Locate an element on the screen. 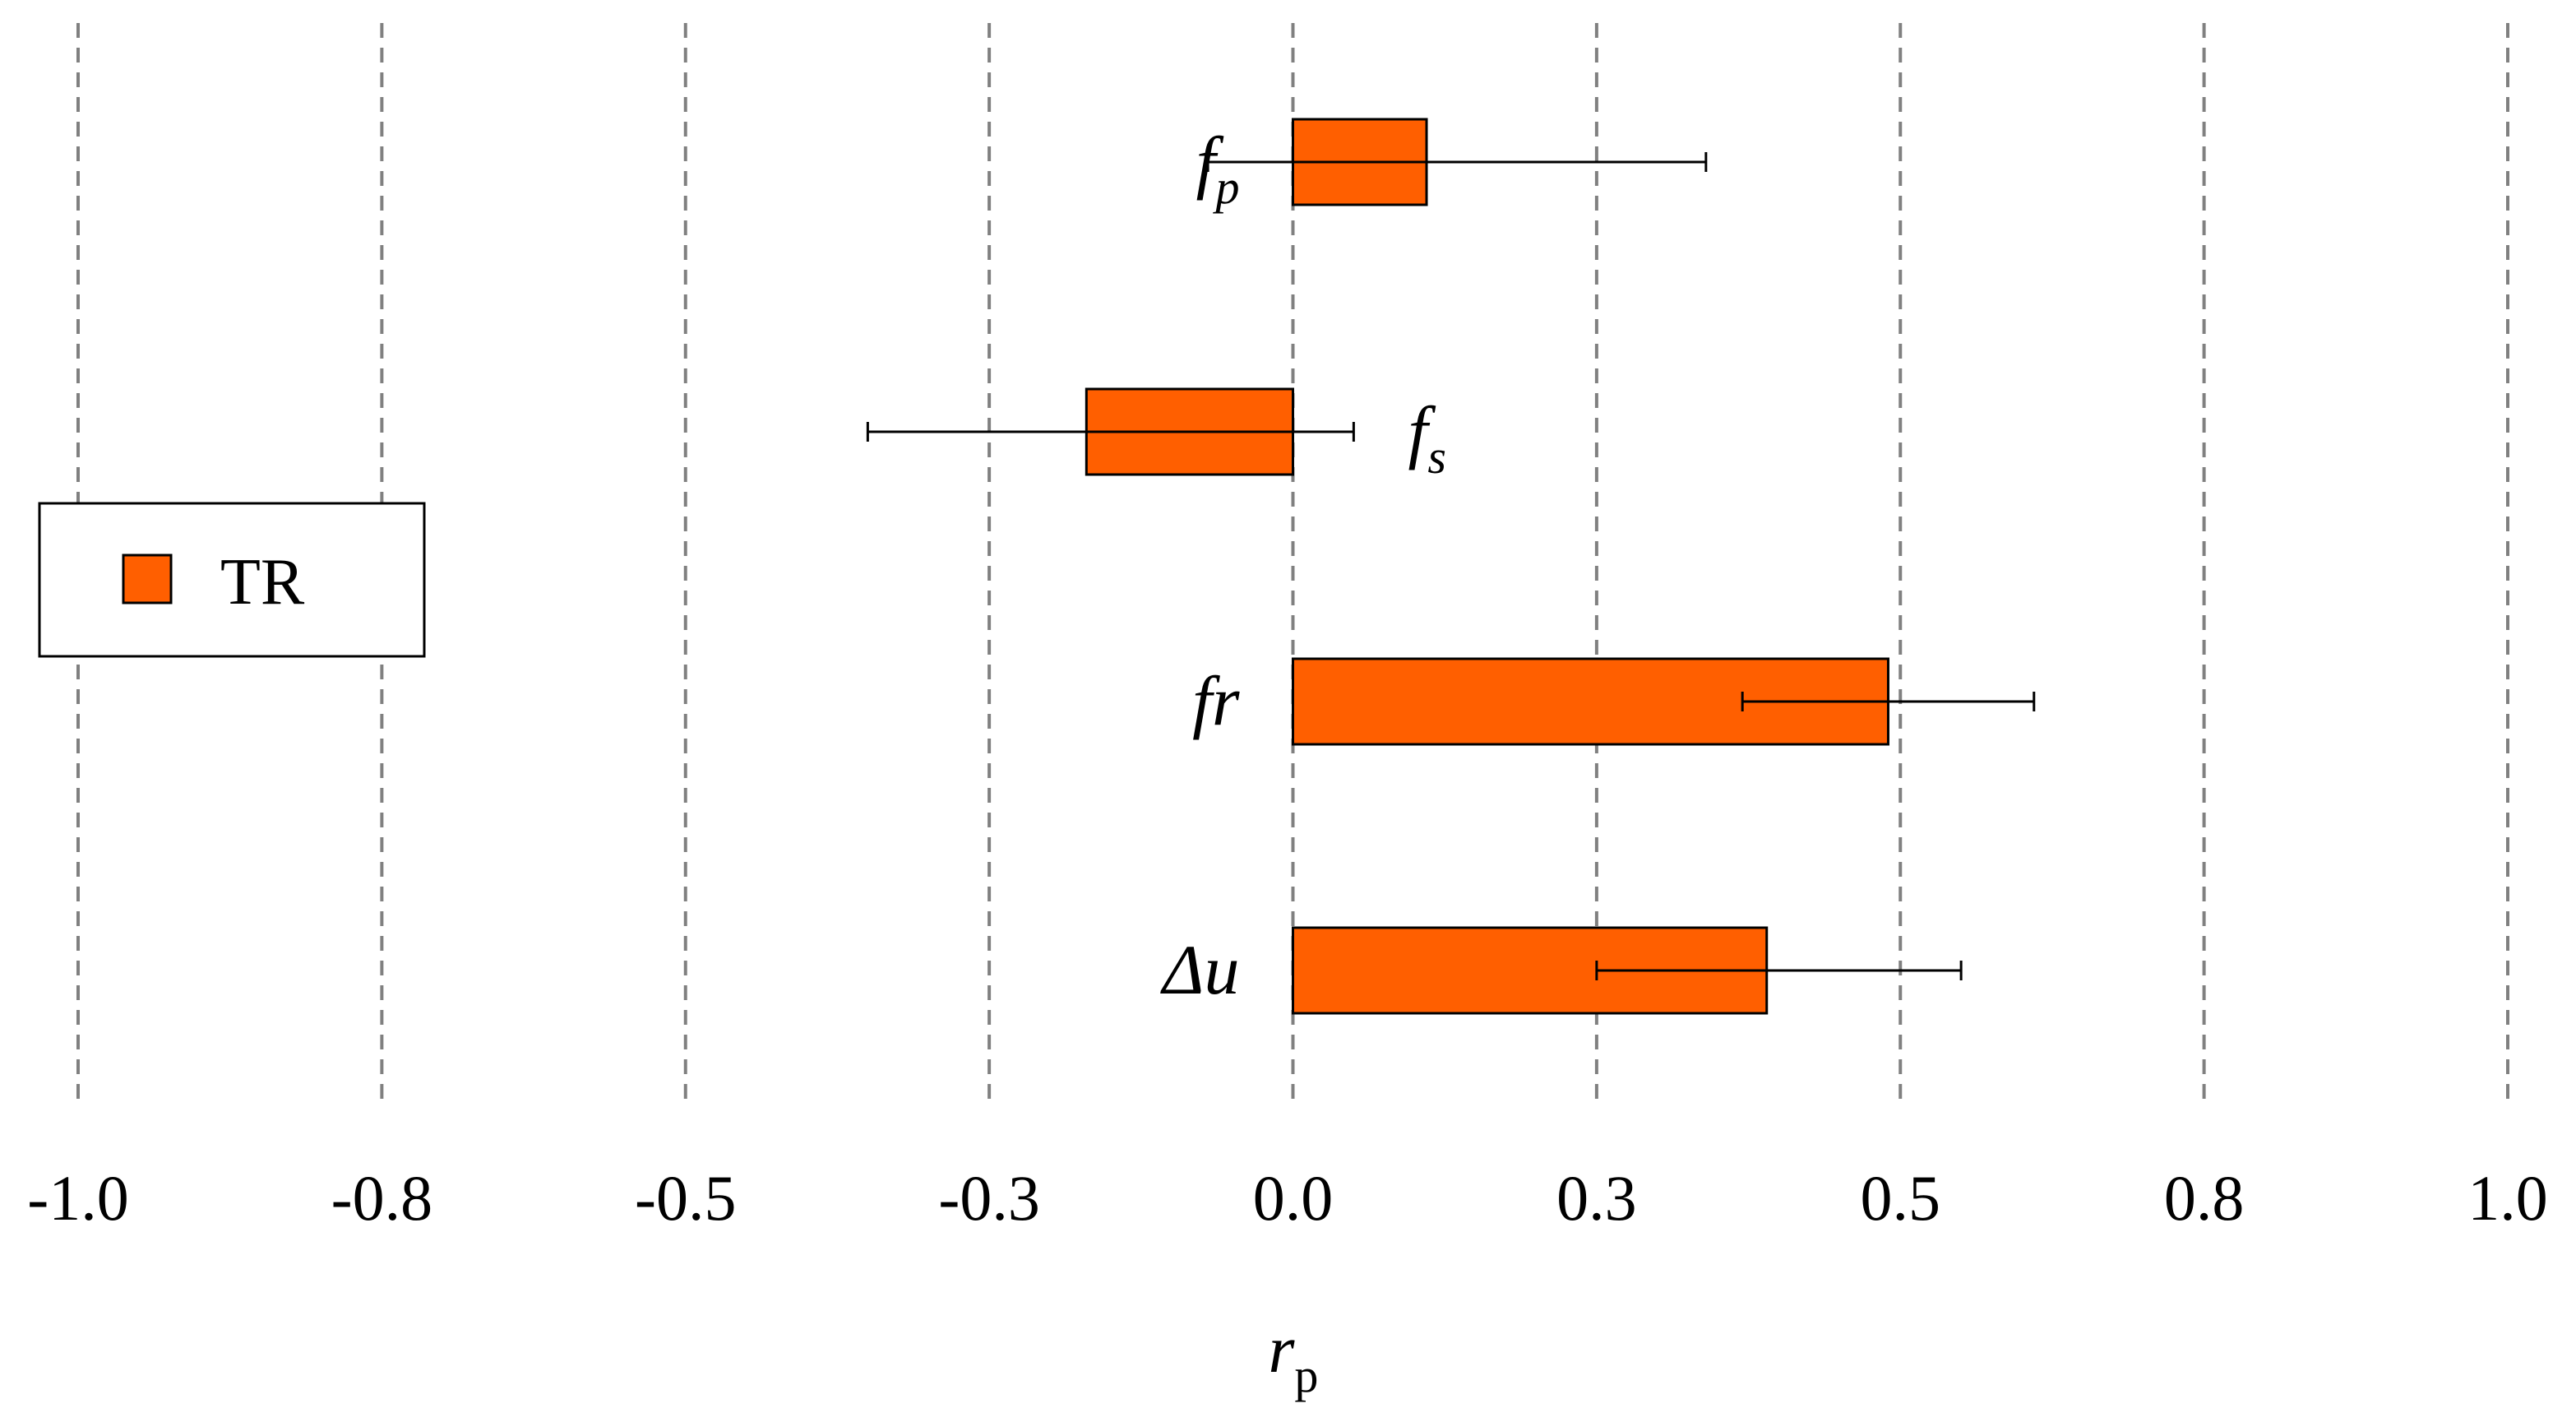 Image resolution: width=2576 pixels, height=1422 pixels. legend-label: TR is located at coordinates (262, 582).